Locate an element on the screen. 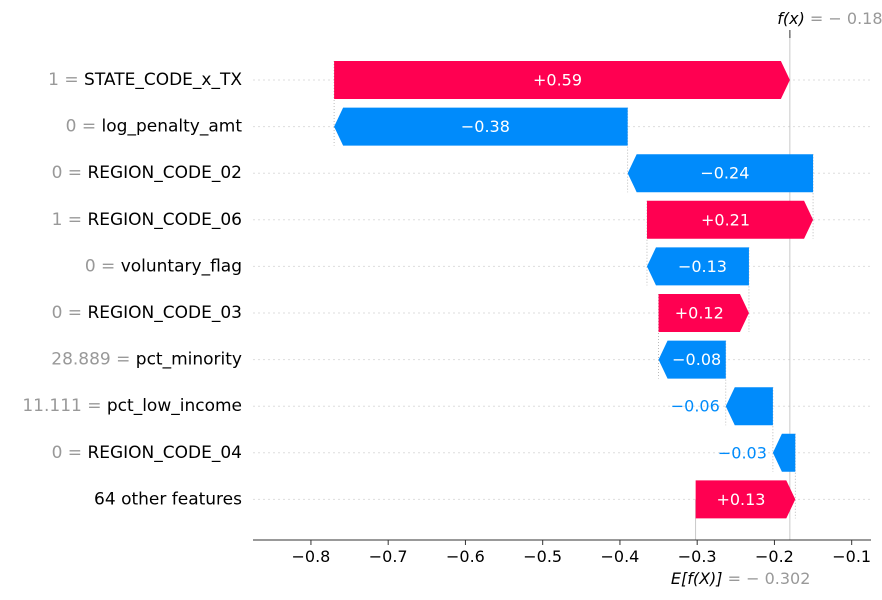 The height and width of the screenshot is (600, 882). feature-label: 0 = REGION_CODE_02 is located at coordinates (147, 173).